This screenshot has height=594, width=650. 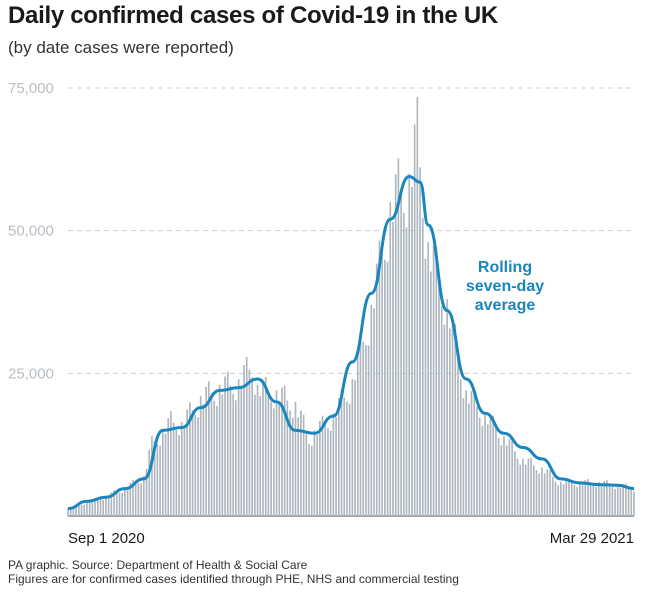 I want to click on x-tick-label-end: Mar 29 2021, so click(x=592, y=538).